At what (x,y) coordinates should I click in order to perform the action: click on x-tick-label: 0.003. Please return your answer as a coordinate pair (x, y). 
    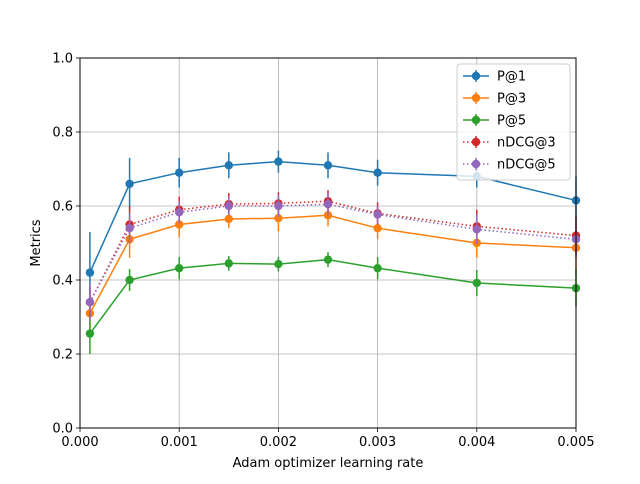
    Looking at the image, I should click on (377, 442).